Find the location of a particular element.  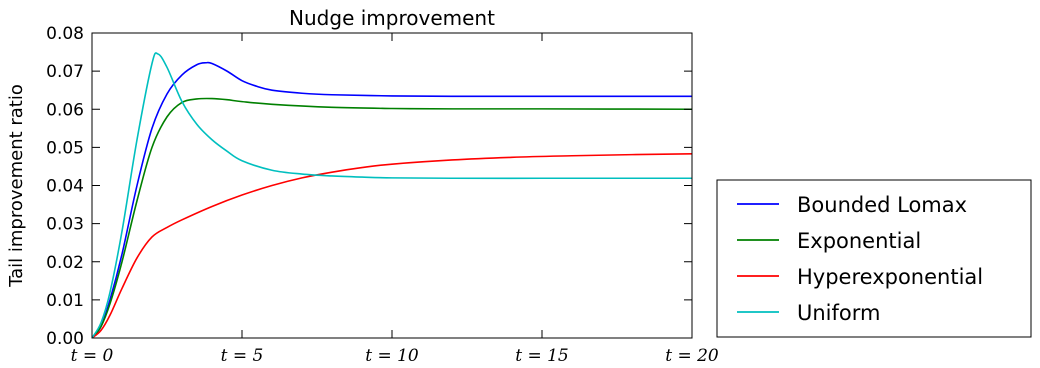

legend-label: Exponential is located at coordinates (859, 241).